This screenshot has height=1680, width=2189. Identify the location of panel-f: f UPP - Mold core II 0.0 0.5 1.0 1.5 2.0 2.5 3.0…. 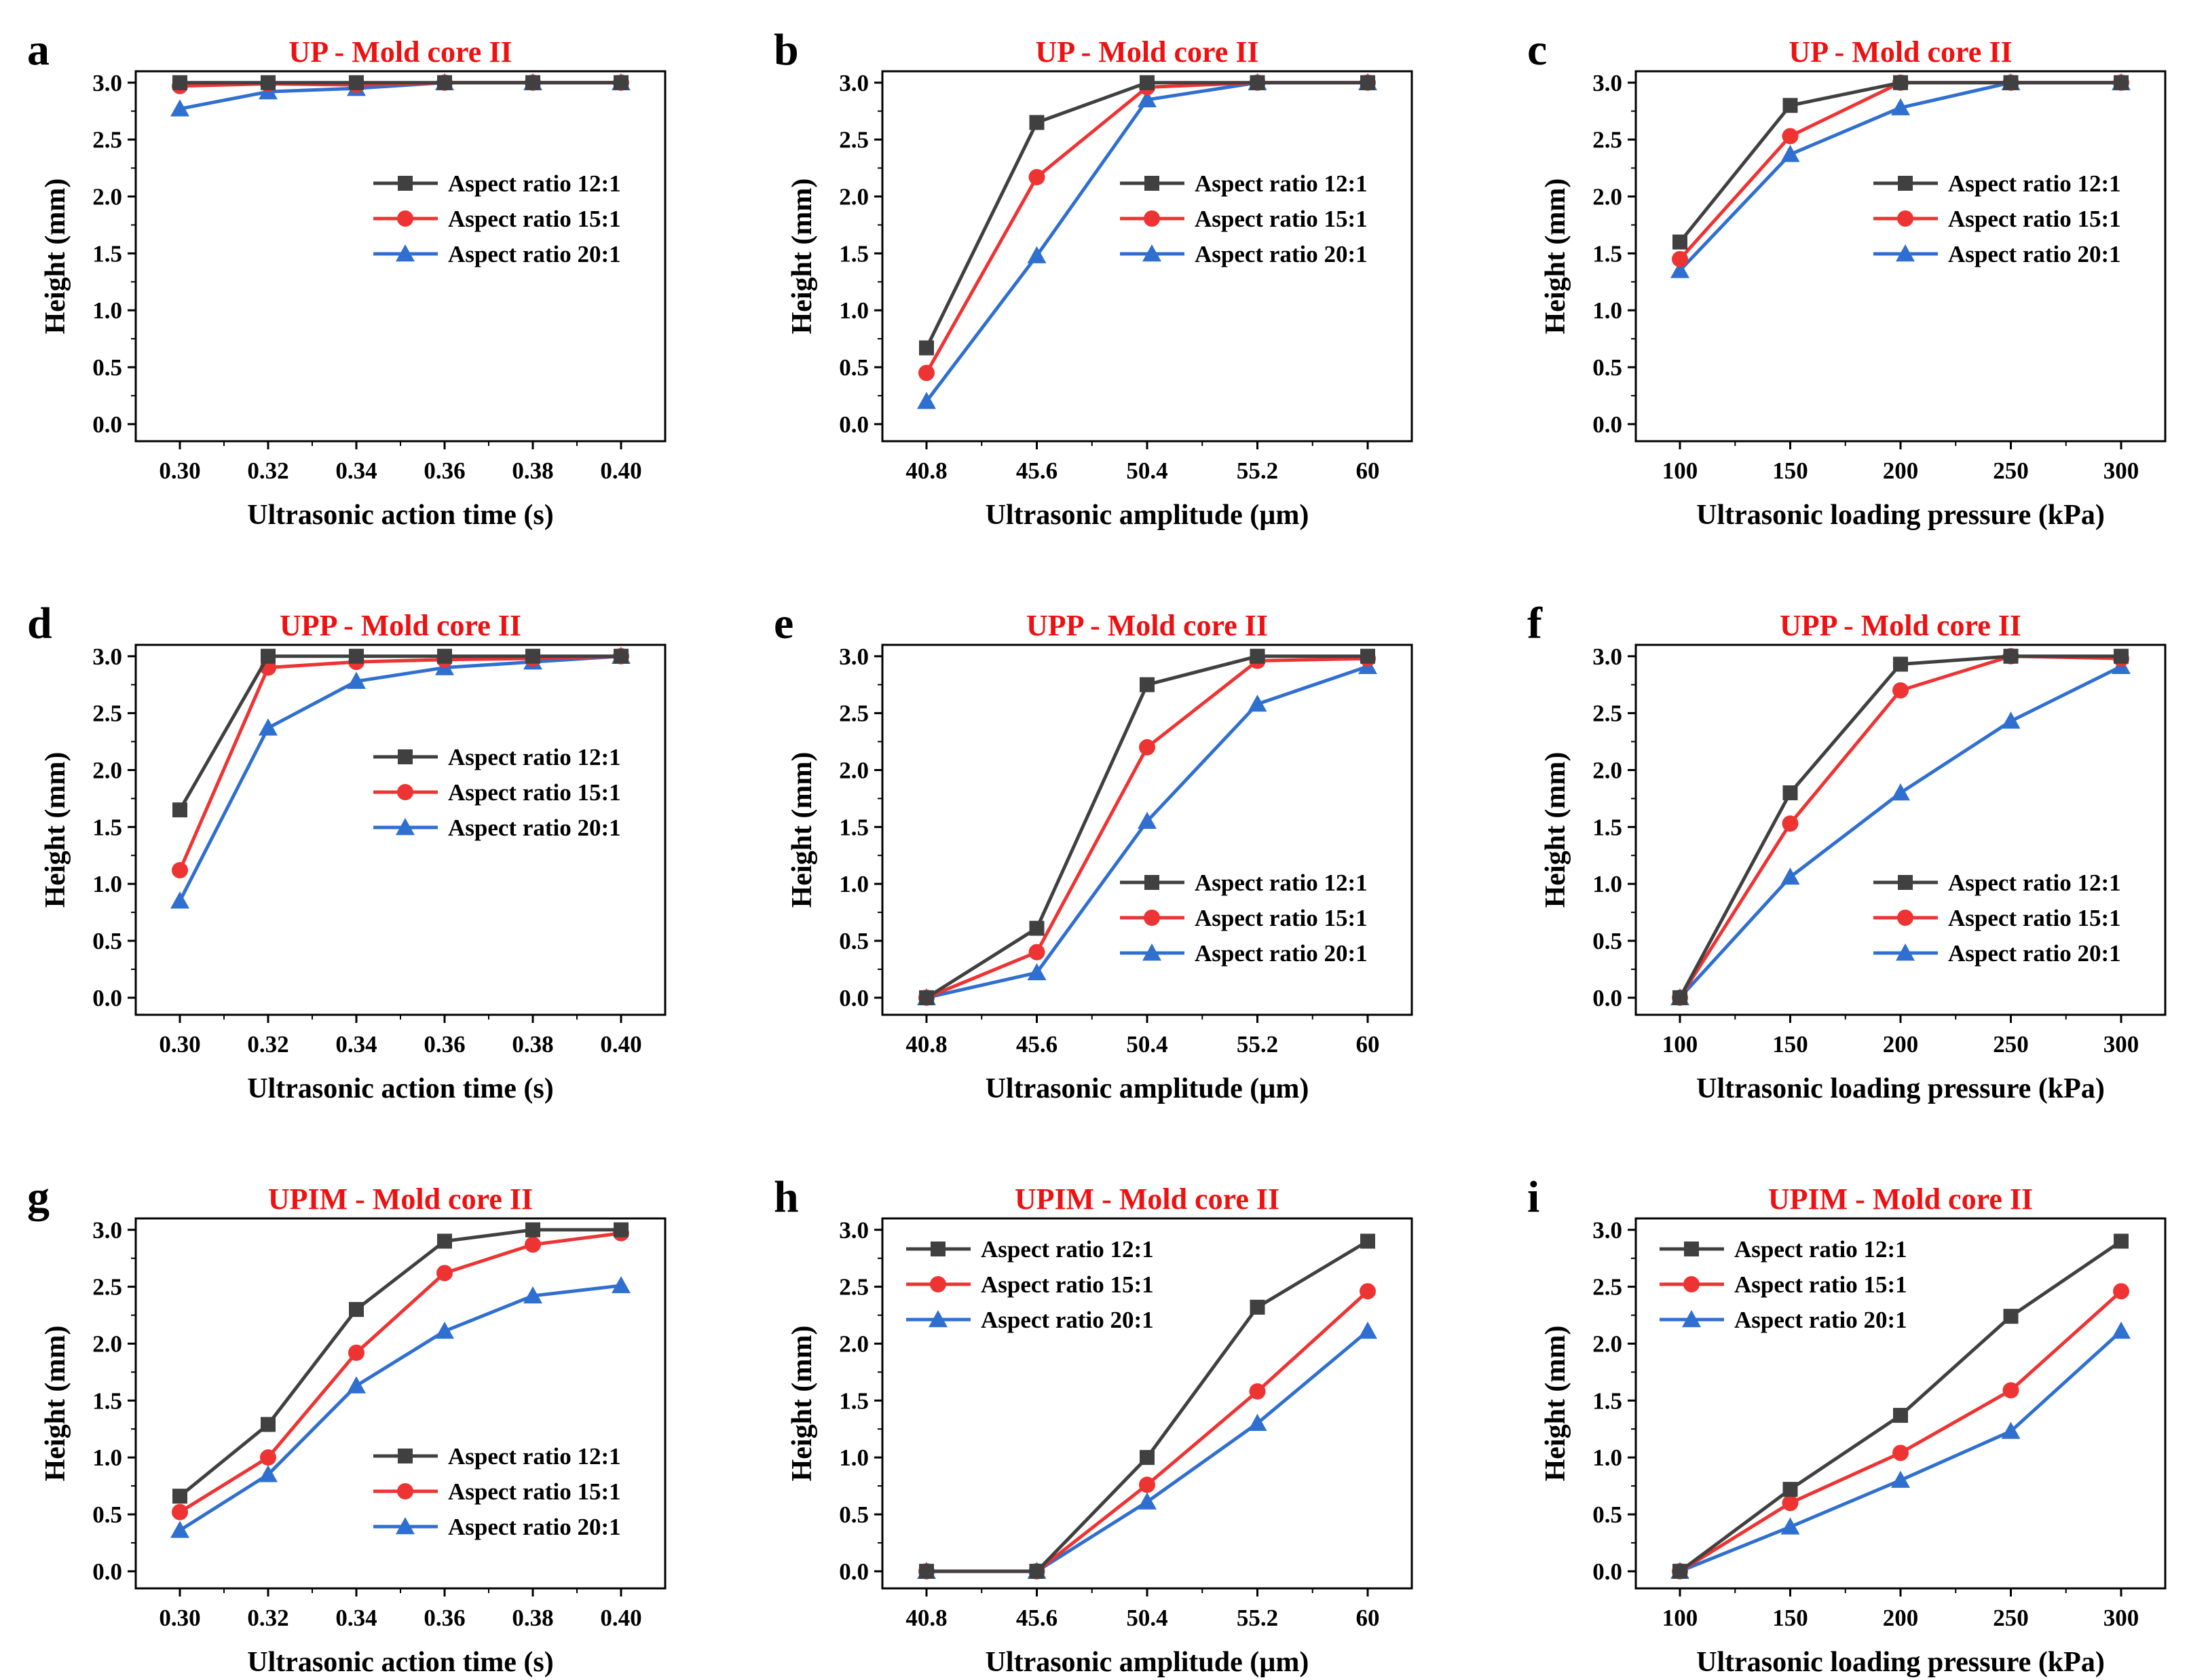
(1847, 852).